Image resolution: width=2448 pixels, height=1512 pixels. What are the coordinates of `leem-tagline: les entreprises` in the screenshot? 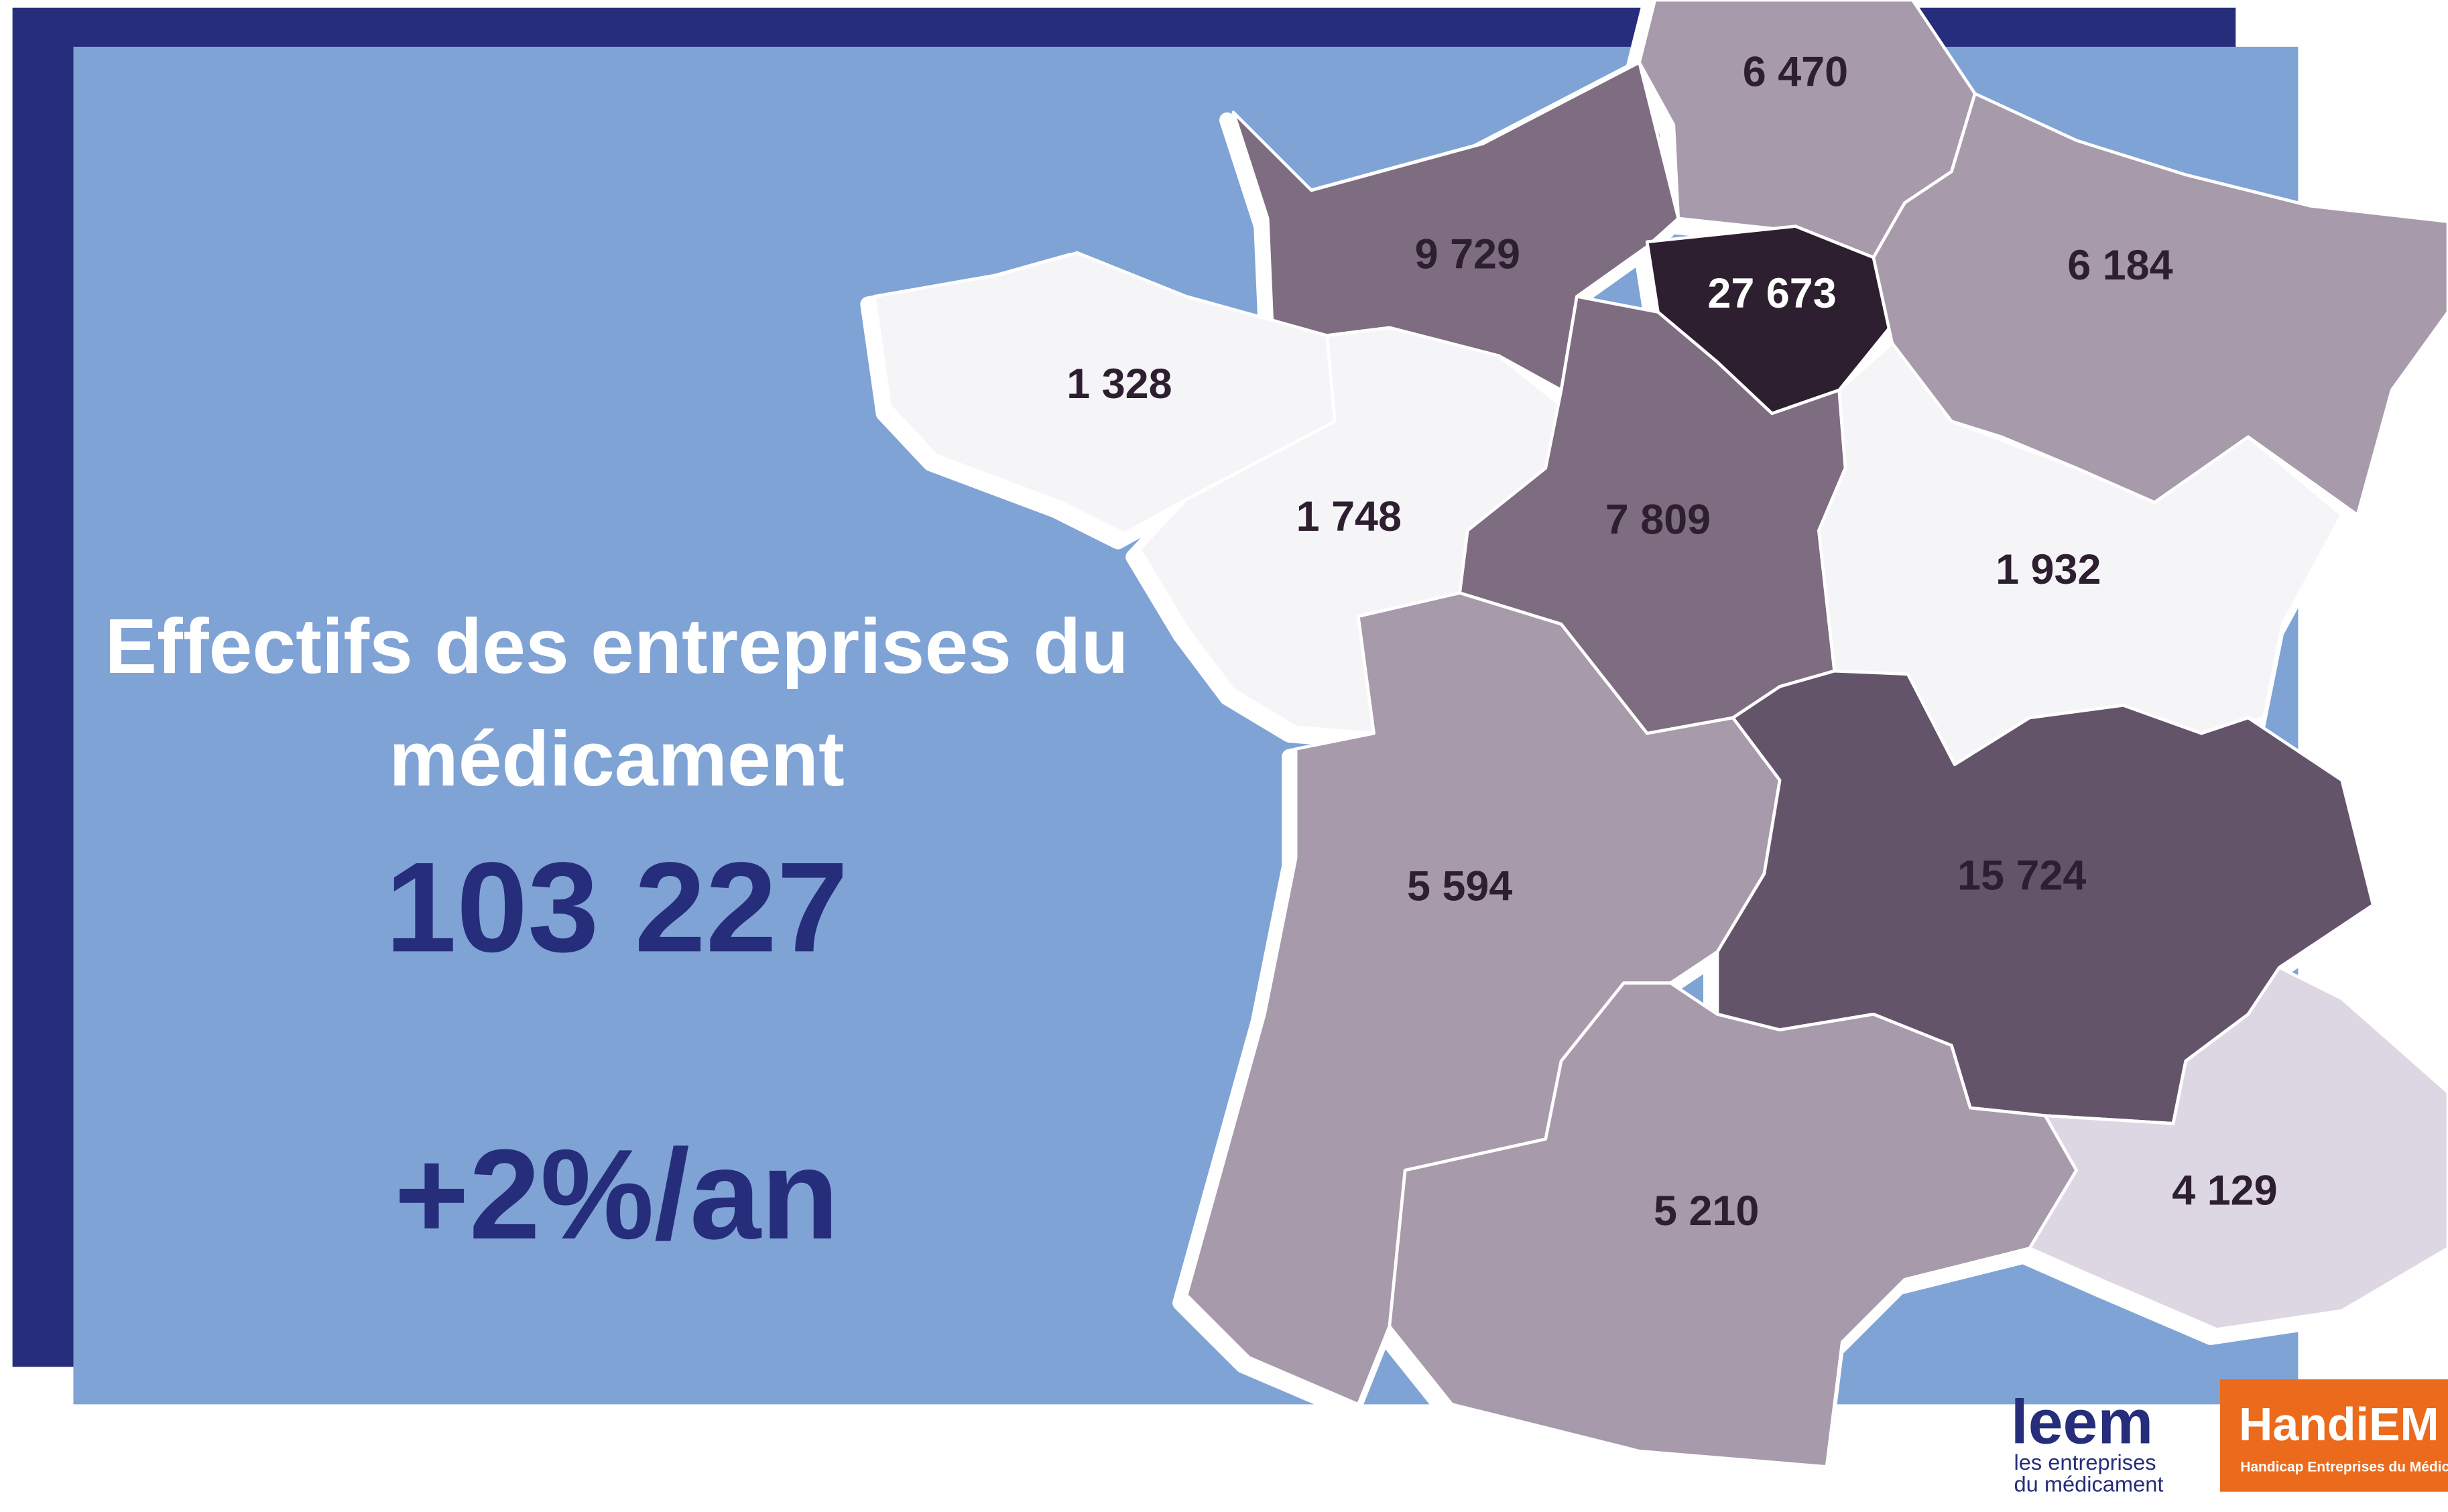 It's located at (2085, 1462).